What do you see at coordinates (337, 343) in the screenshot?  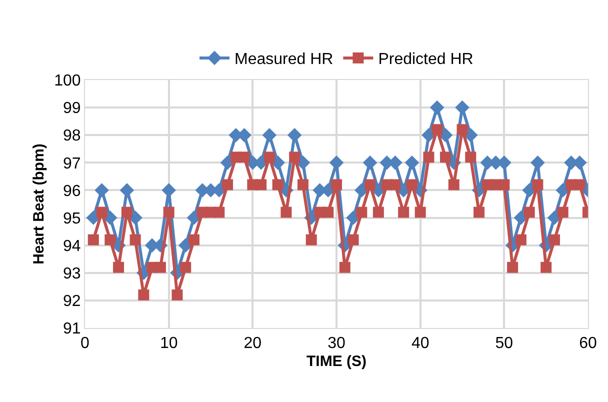 I see `x-tick-label: 30` at bounding box center [337, 343].